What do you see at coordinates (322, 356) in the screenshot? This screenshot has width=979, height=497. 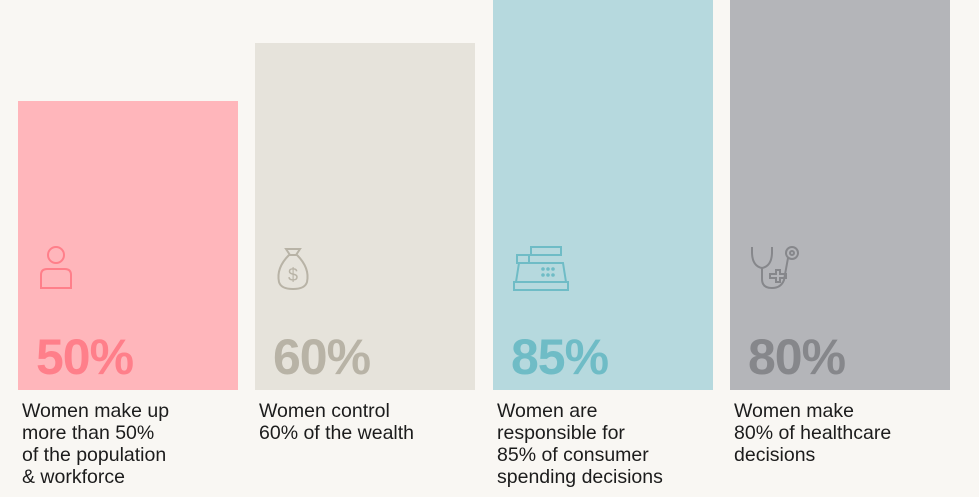 I see `bar-value-label: 60%` at bounding box center [322, 356].